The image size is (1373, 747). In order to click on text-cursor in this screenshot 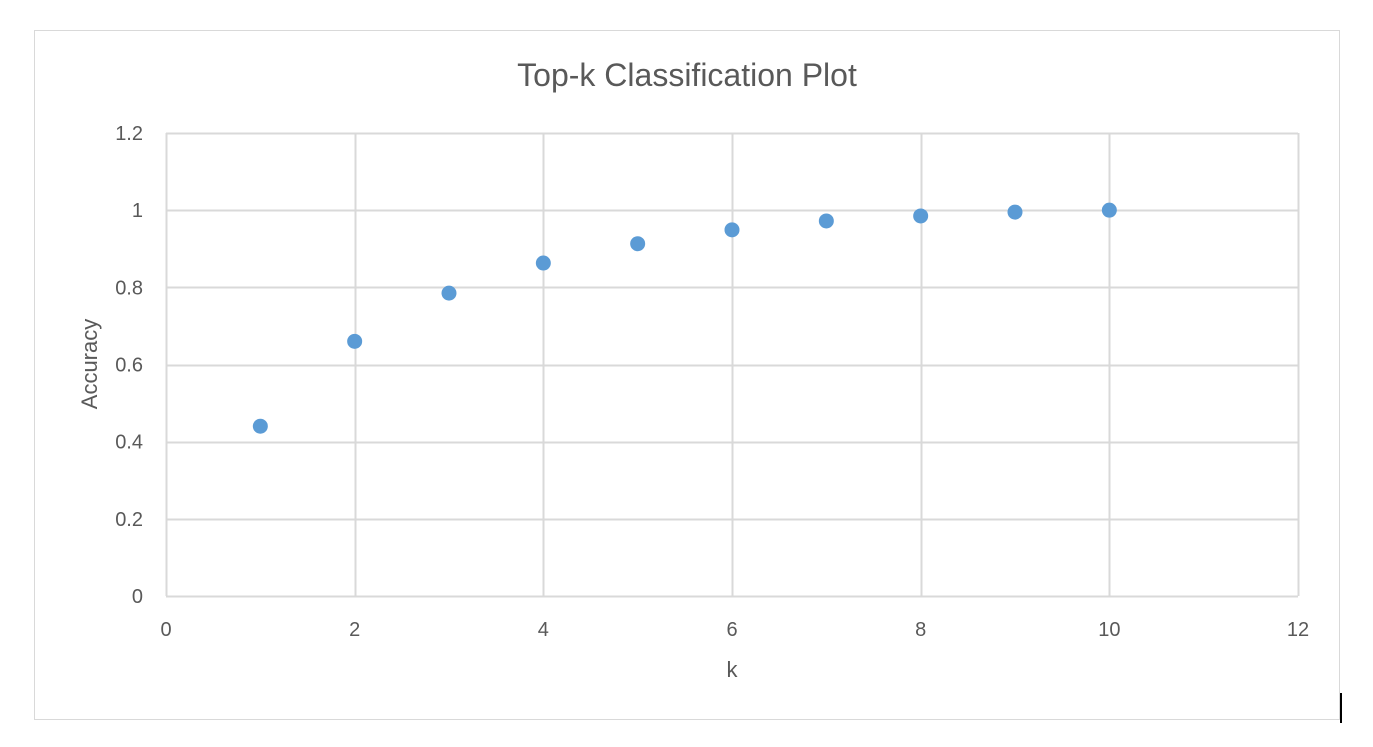, I will do `click(1341, 708)`.